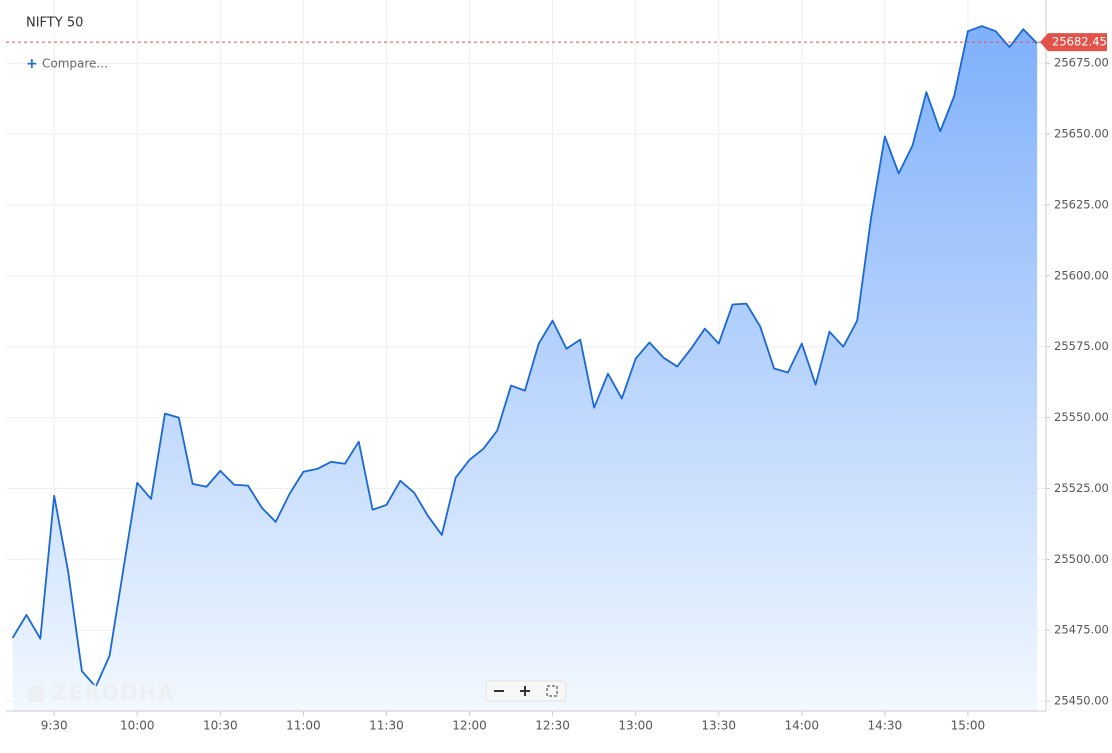 The image size is (1112, 753). Describe the element at coordinates (32, 64) in the screenshot. I see `compare-plus: +` at that location.